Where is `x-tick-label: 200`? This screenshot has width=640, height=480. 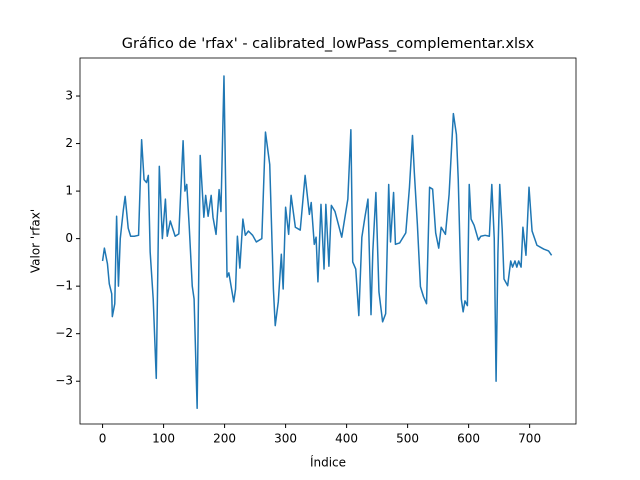
x-tick-label: 200 is located at coordinates (224, 439).